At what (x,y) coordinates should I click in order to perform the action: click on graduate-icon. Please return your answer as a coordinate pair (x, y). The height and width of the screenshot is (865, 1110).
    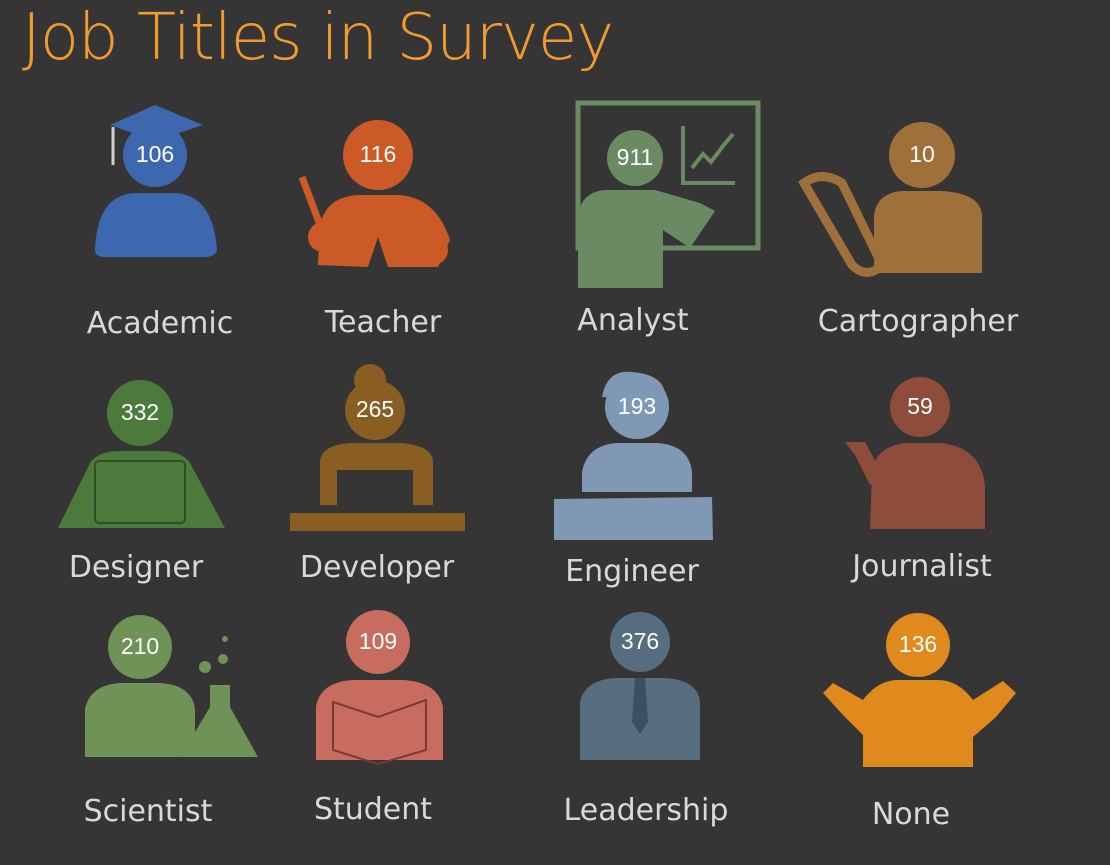
    Looking at the image, I should click on (156, 181).